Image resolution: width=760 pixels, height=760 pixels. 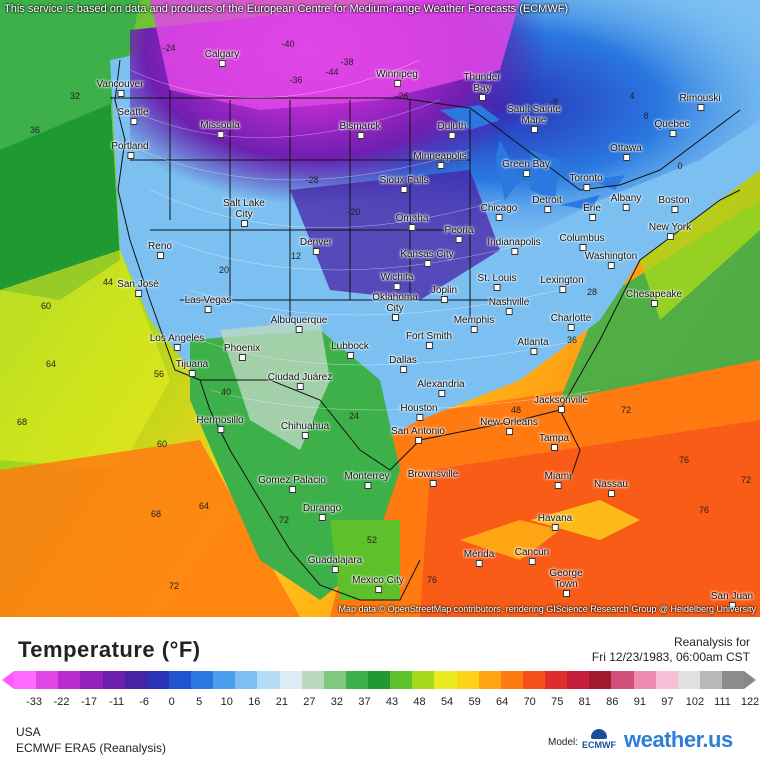 I want to click on scale-tick-label: 5, so click(x=199, y=702).